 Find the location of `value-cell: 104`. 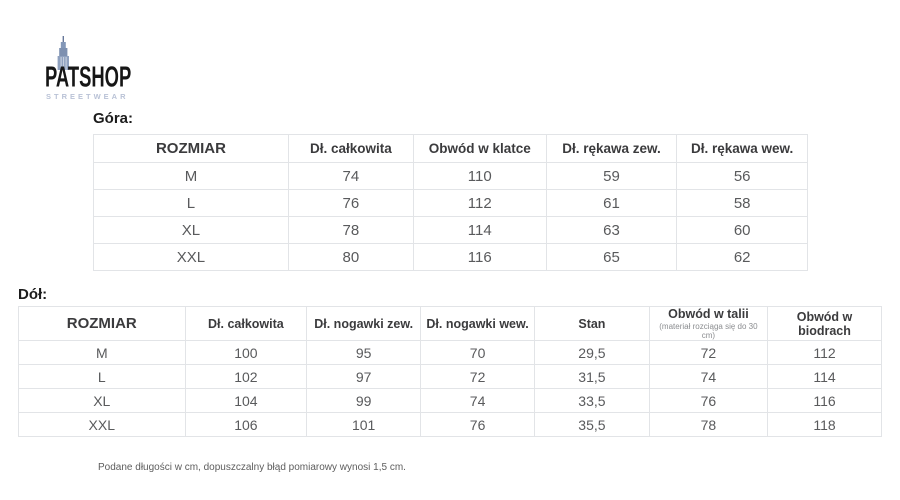

value-cell: 104 is located at coordinates (246, 400).